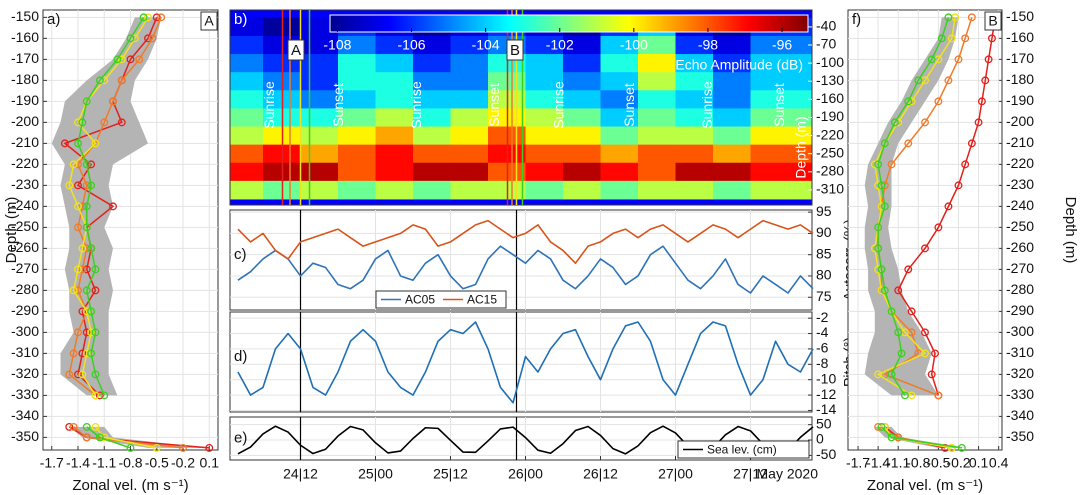 The width and height of the screenshot is (1084, 495). I want to click on time-annotation: Sunrise, so click(416, 105).